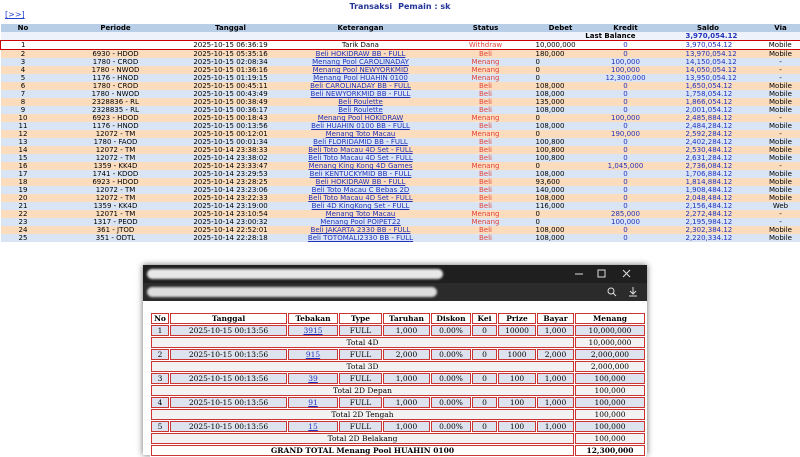 This screenshot has height=457, width=800. What do you see at coordinates (231, 238) in the screenshot?
I see `cell: 2025-10-14 22:28:18` at bounding box center [231, 238].